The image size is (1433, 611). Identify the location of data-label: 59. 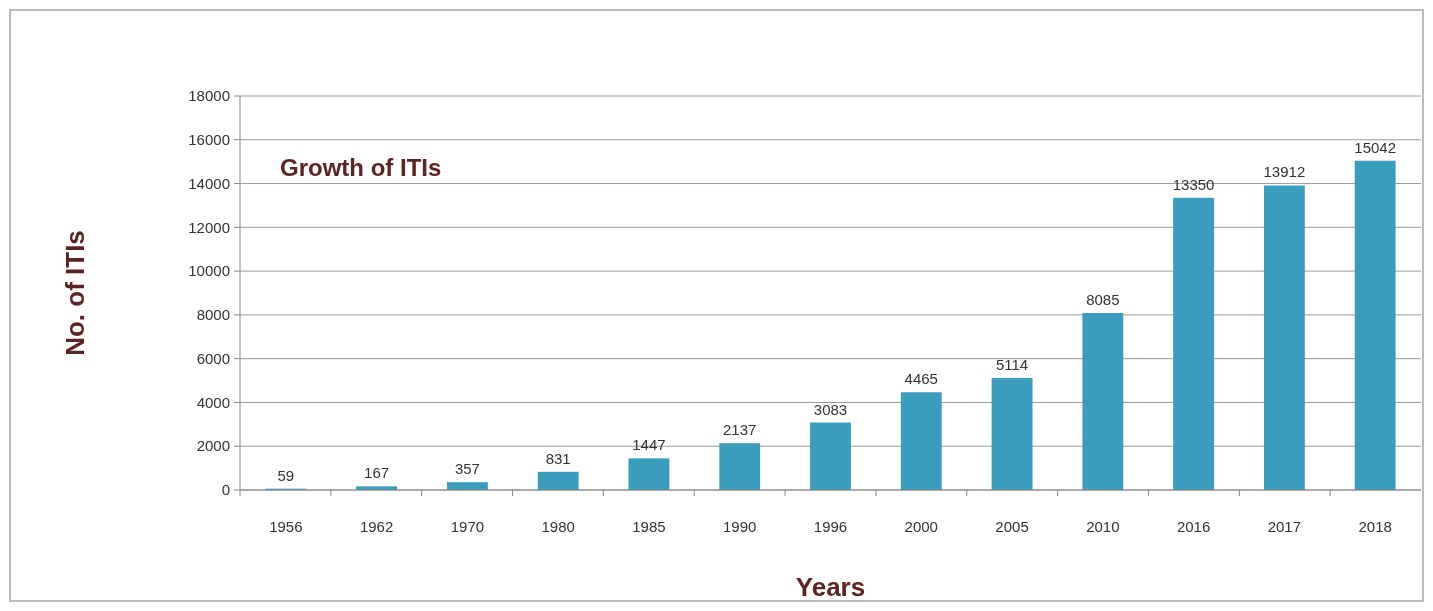
(286, 475).